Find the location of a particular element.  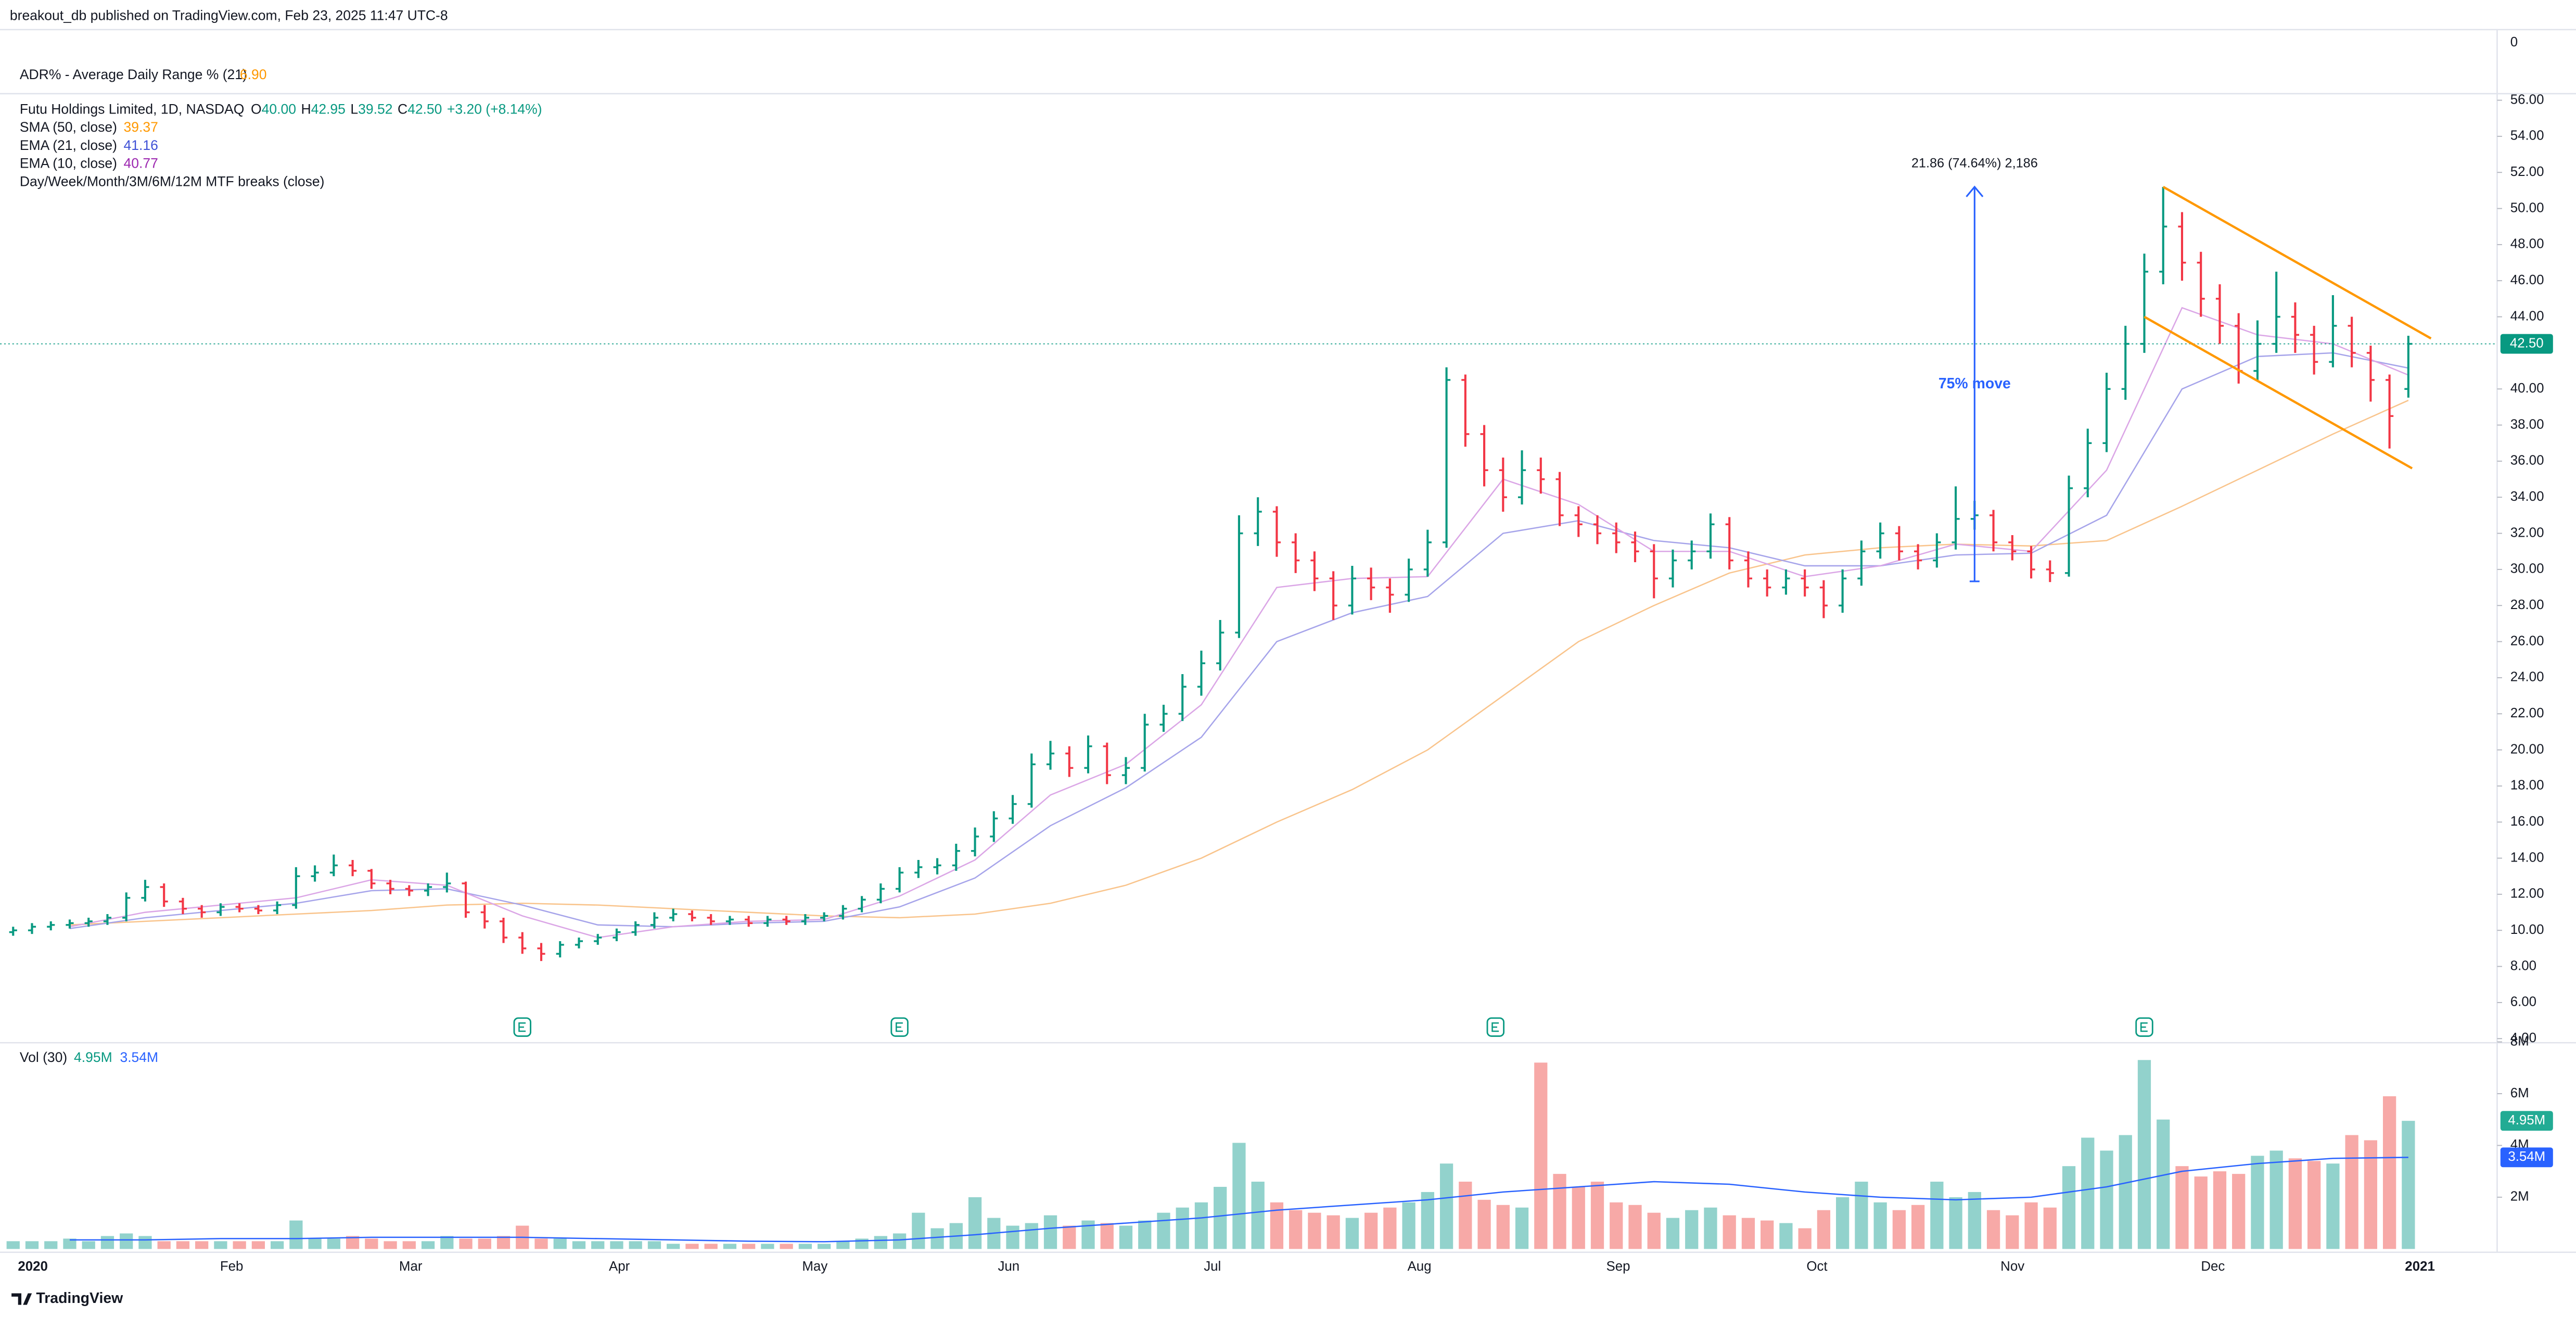

indicator-value: 40.77 is located at coordinates (141, 163).